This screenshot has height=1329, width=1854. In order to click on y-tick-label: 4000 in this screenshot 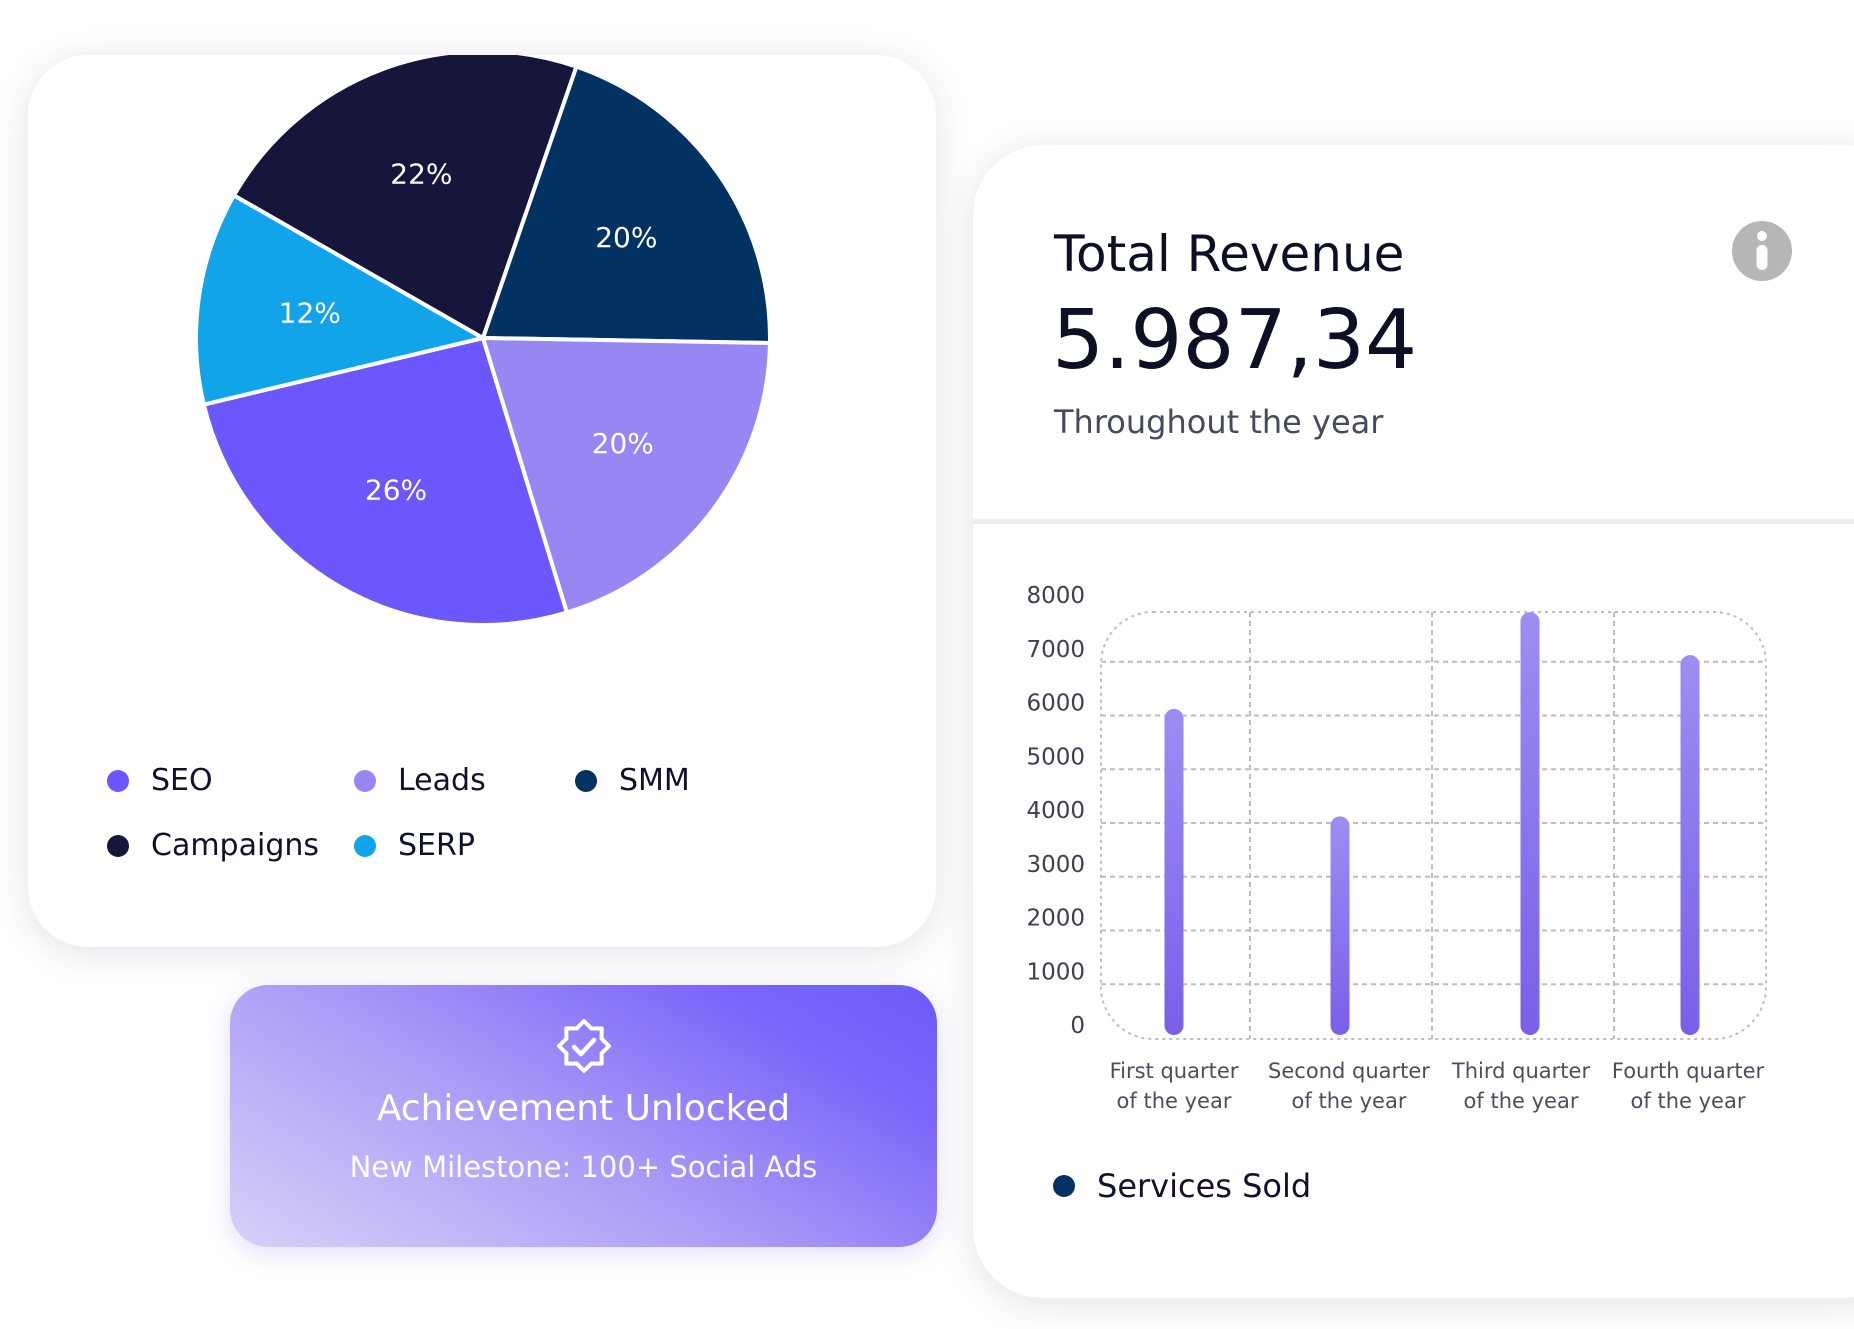, I will do `click(1055, 811)`.